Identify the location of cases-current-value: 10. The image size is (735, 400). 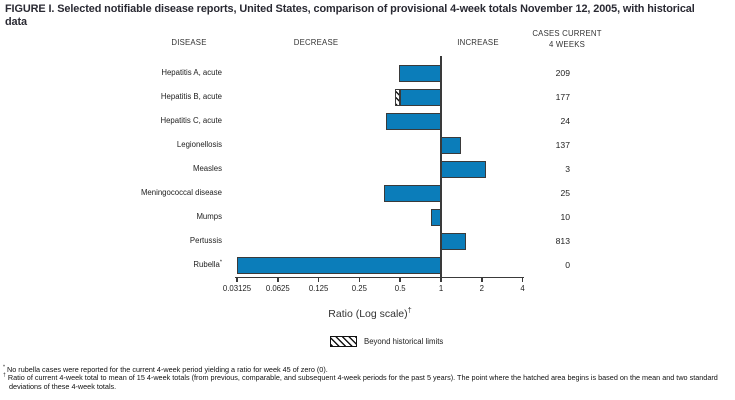
(565, 216).